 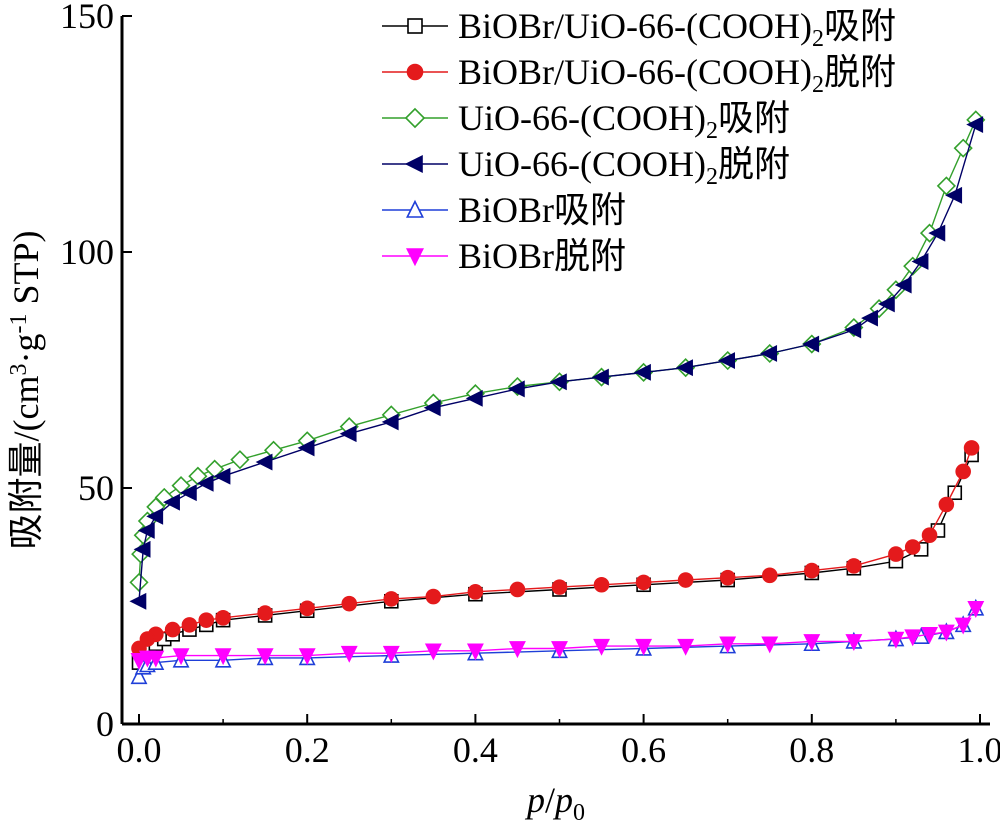 What do you see at coordinates (979, 750) in the screenshot?
I see `x-tick-label: 1.0` at bounding box center [979, 750].